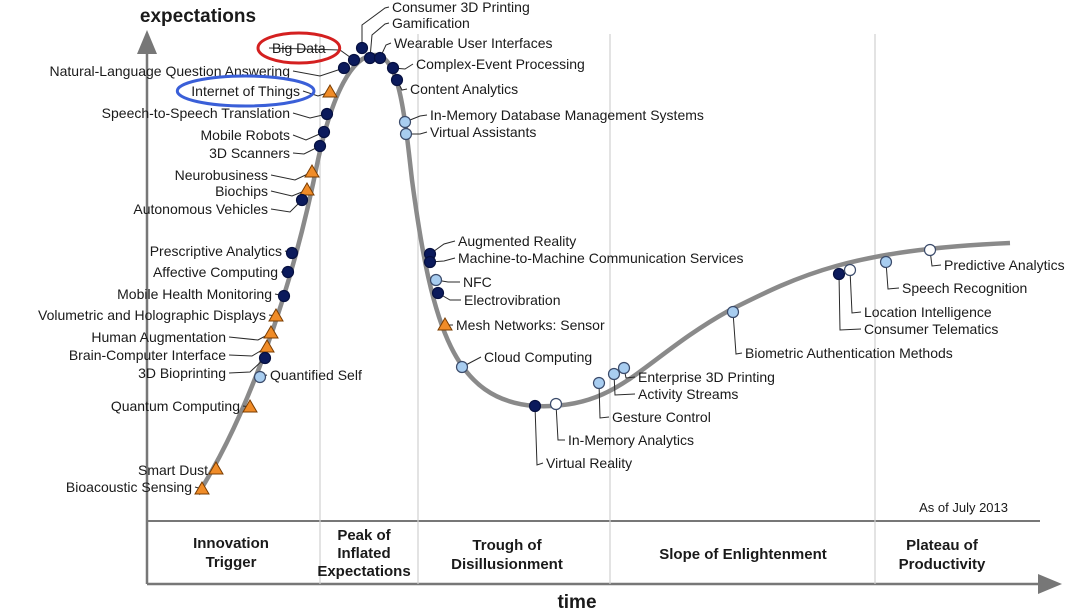  What do you see at coordinates (249, 153) in the screenshot?
I see `tech-label-3d-scanners: 3D Scanners` at bounding box center [249, 153].